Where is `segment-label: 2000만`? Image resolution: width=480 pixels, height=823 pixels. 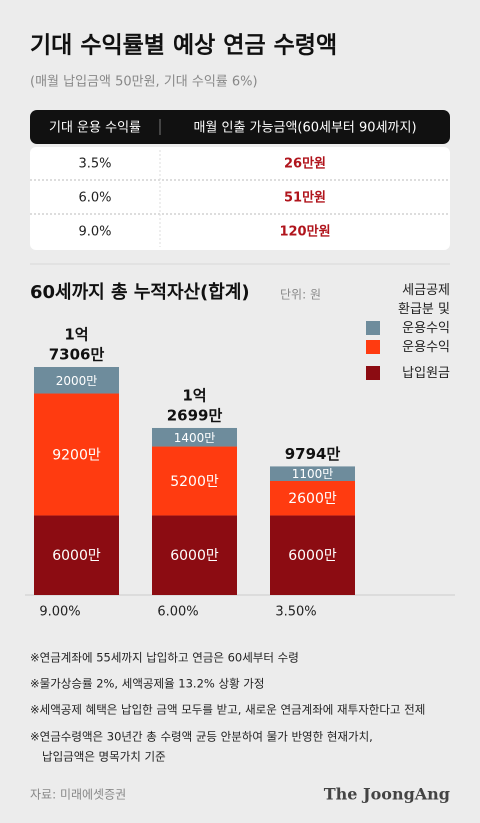
segment-label: 2000만 is located at coordinates (77, 381).